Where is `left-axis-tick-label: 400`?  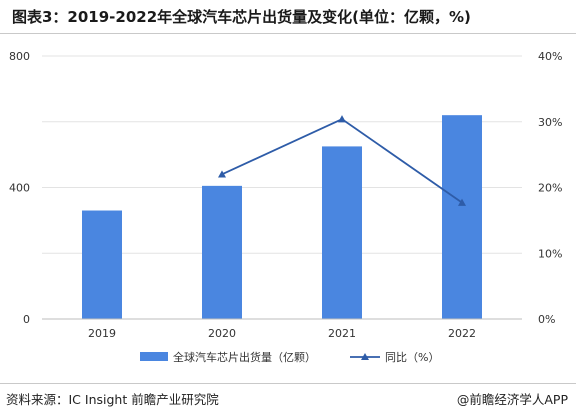
left-axis-tick-label: 400 is located at coordinates (19, 188).